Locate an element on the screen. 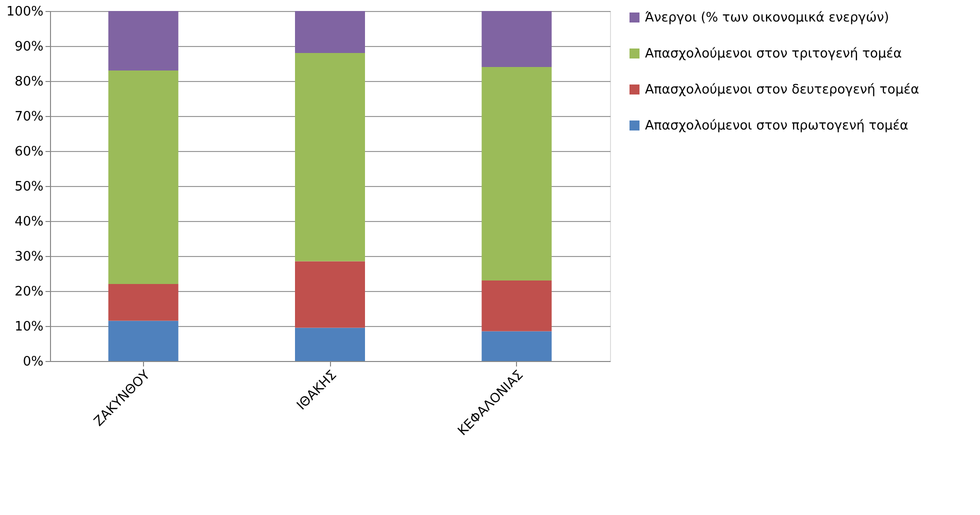  y-tick-label: 70% is located at coordinates (29, 117).